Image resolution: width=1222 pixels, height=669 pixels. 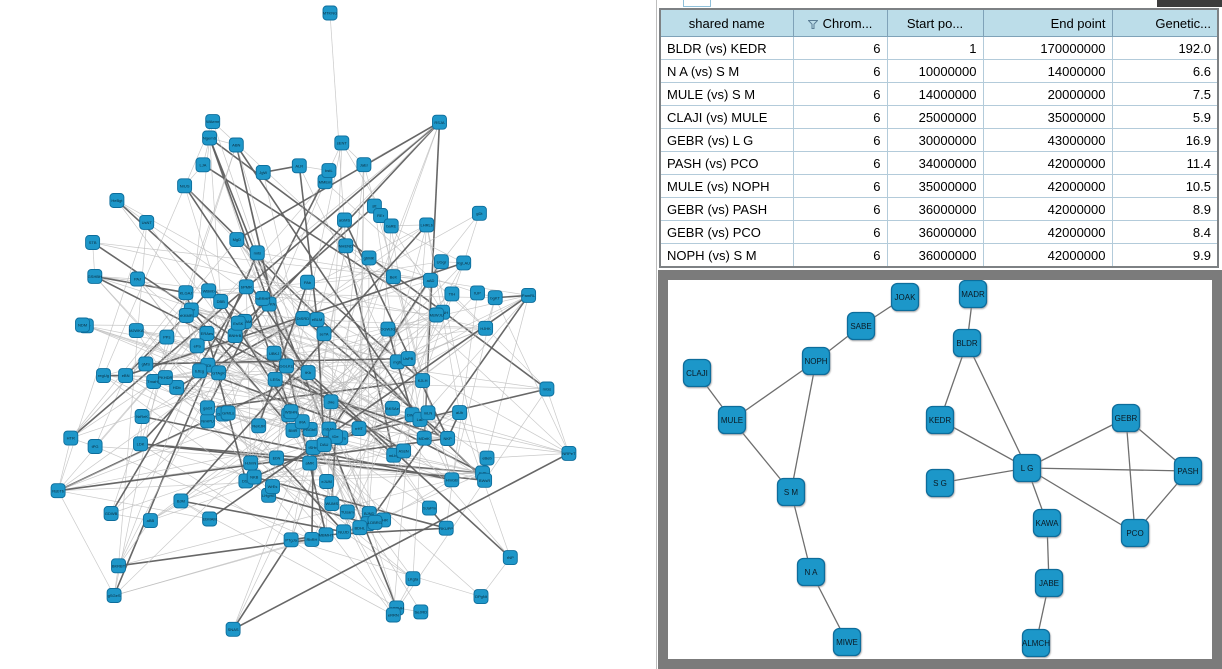 I want to click on network-node: ePa, so click(x=197, y=346).